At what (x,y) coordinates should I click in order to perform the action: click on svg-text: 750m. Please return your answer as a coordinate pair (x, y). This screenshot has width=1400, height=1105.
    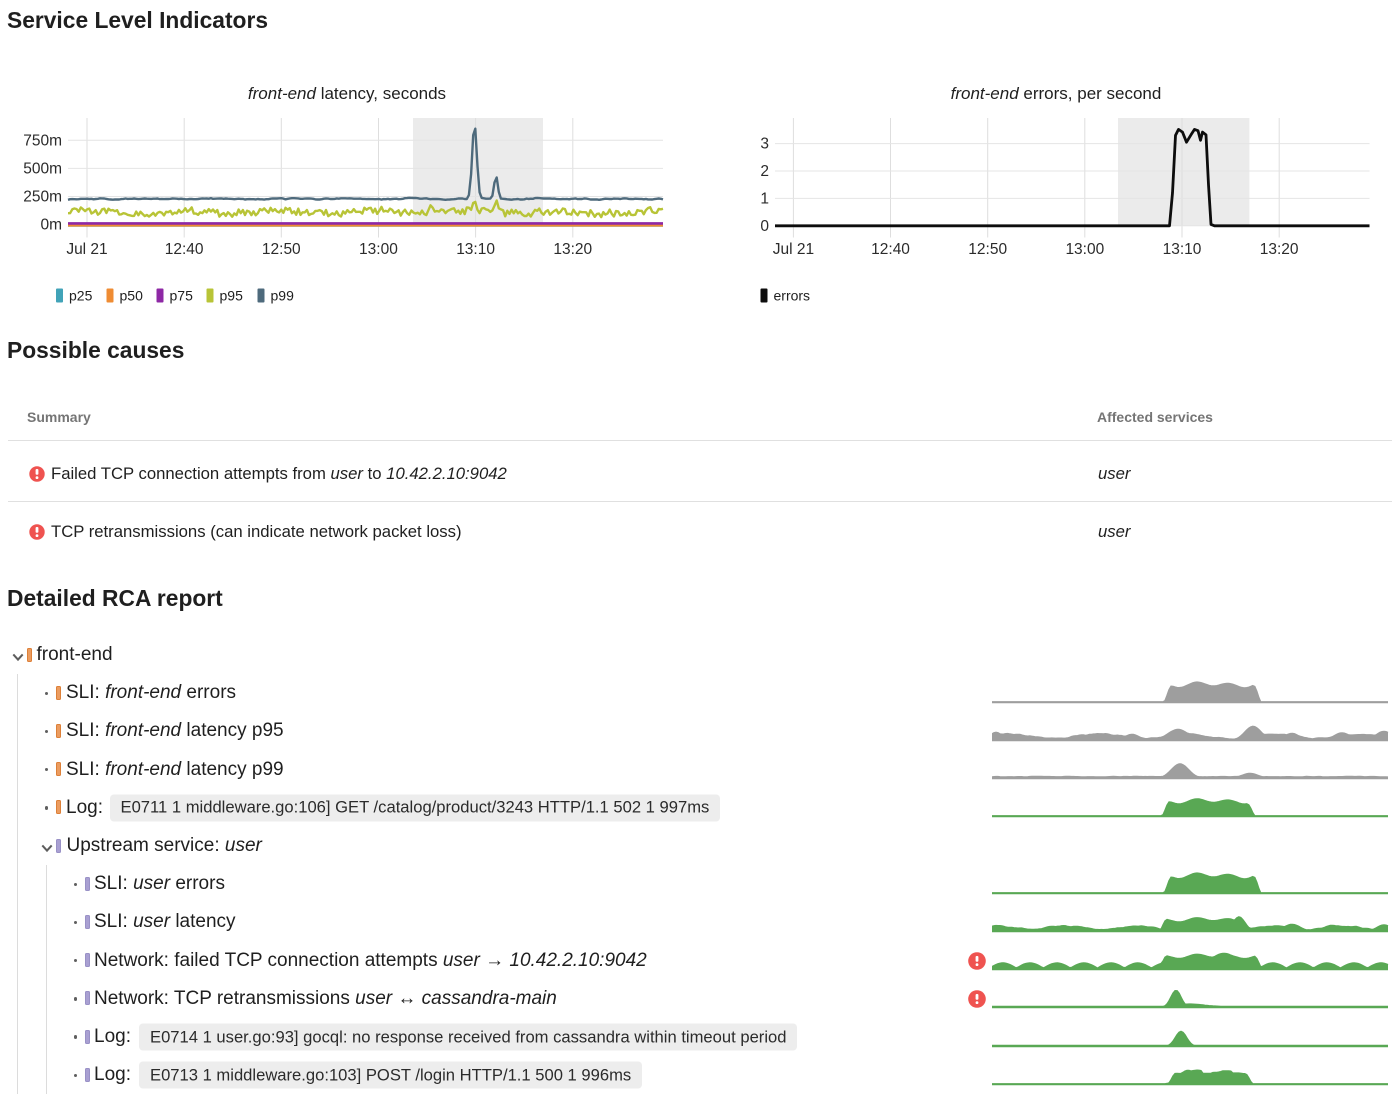
    Looking at the image, I should click on (42, 140).